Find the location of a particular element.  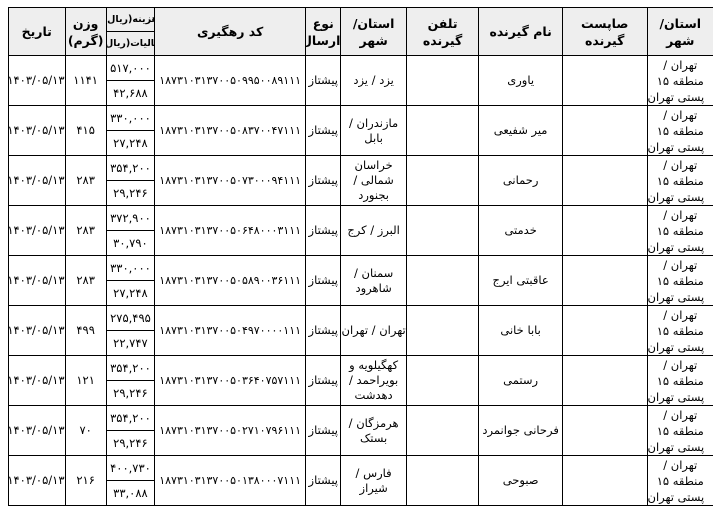

receiver-city-cell: تهران / تهران is located at coordinates (373, 330).